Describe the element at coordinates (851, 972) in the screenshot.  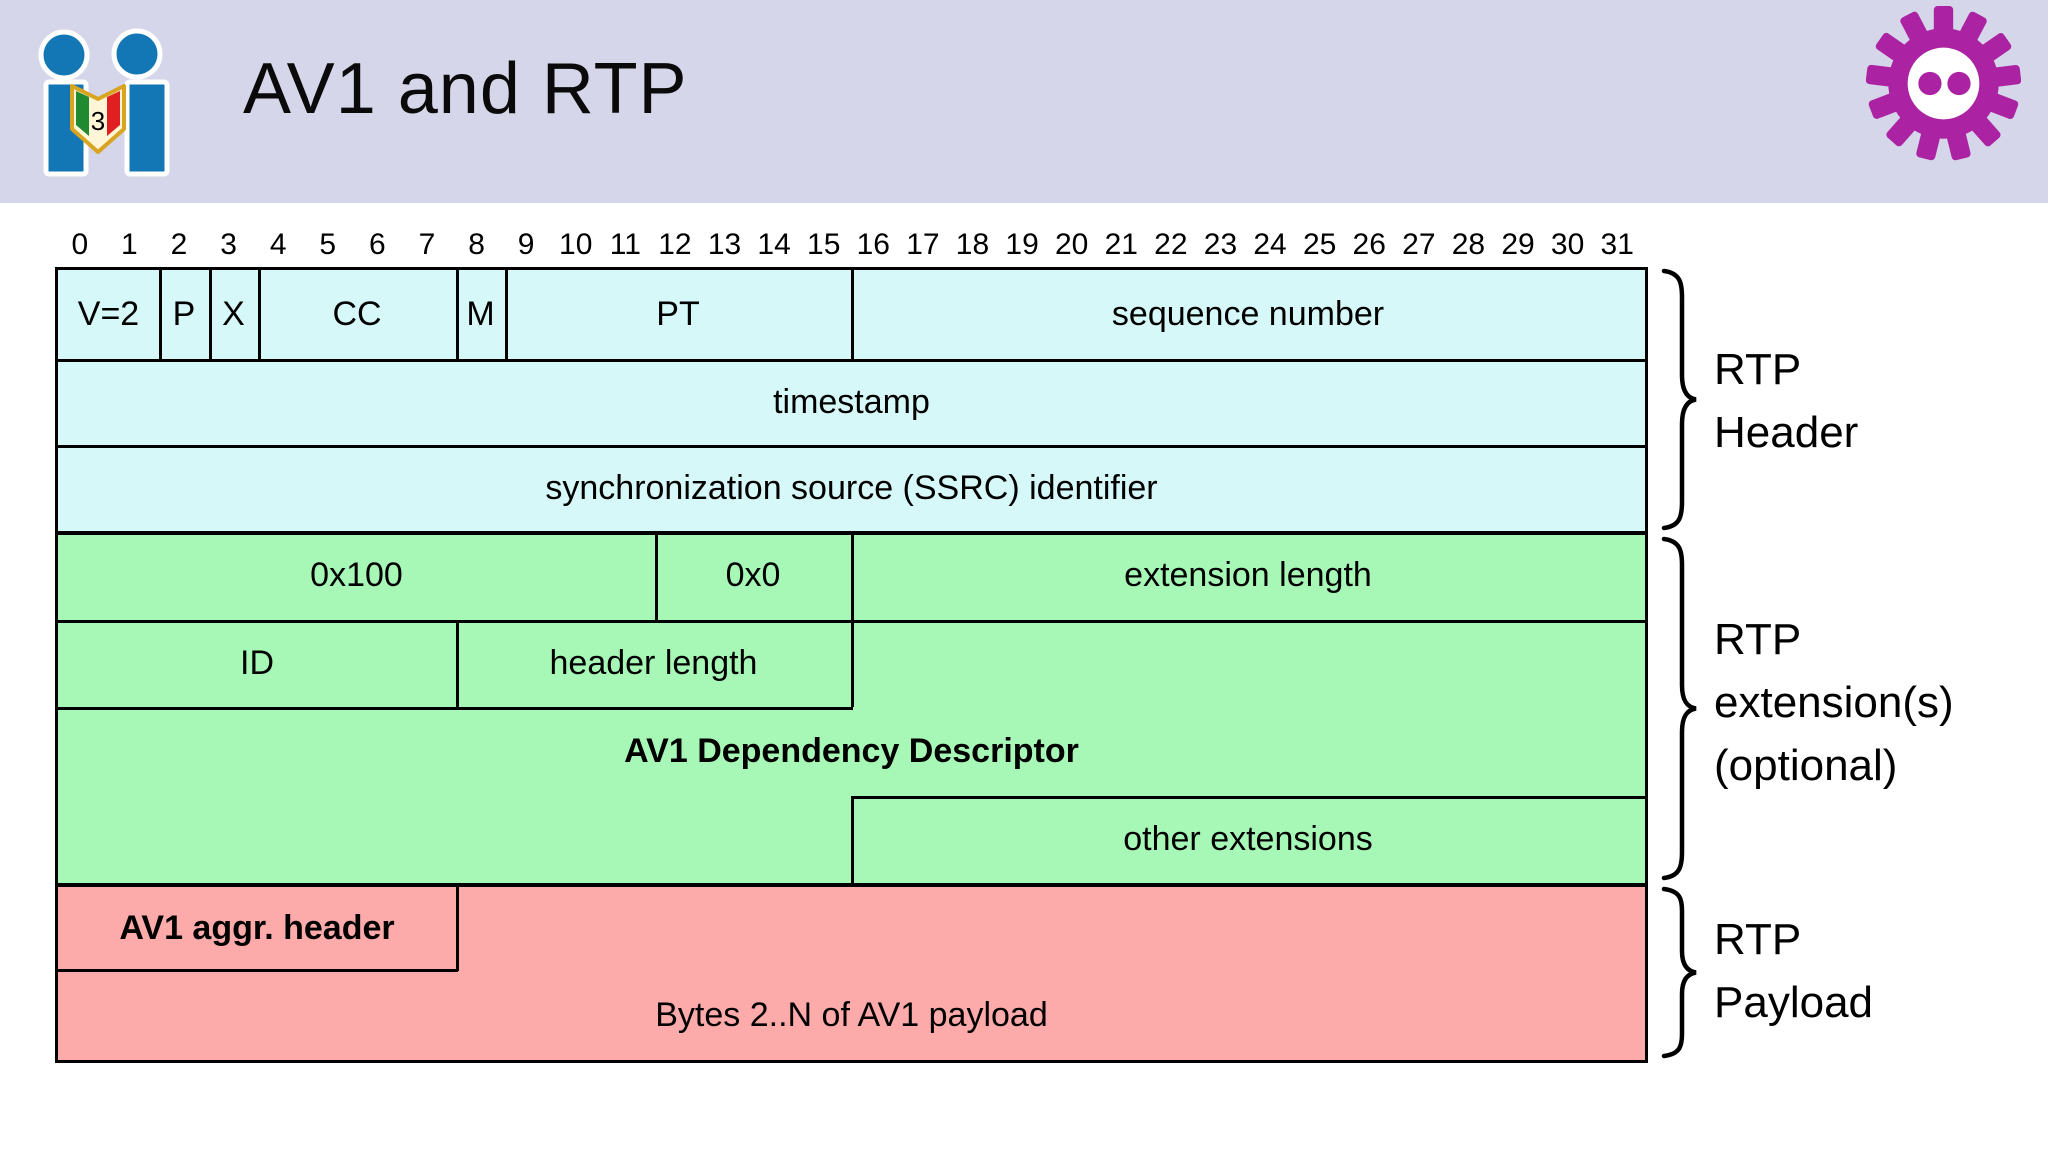
I see `rtp-payload-band` at that location.